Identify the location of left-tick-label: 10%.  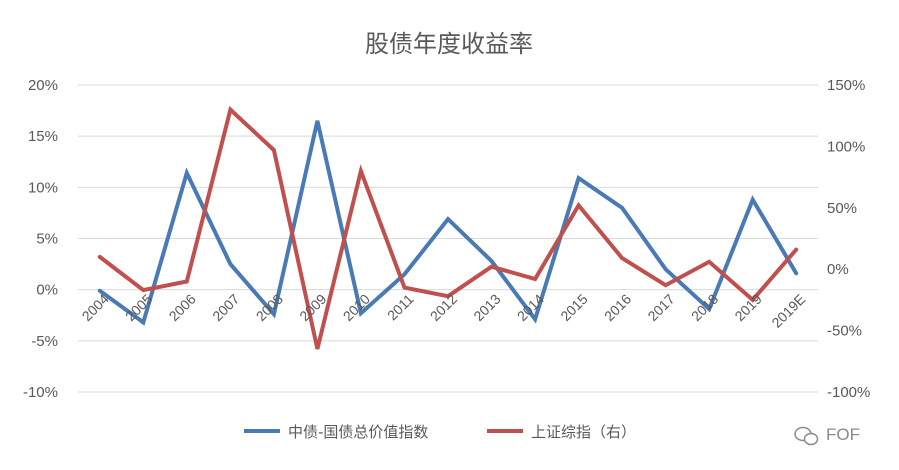
(43, 187).